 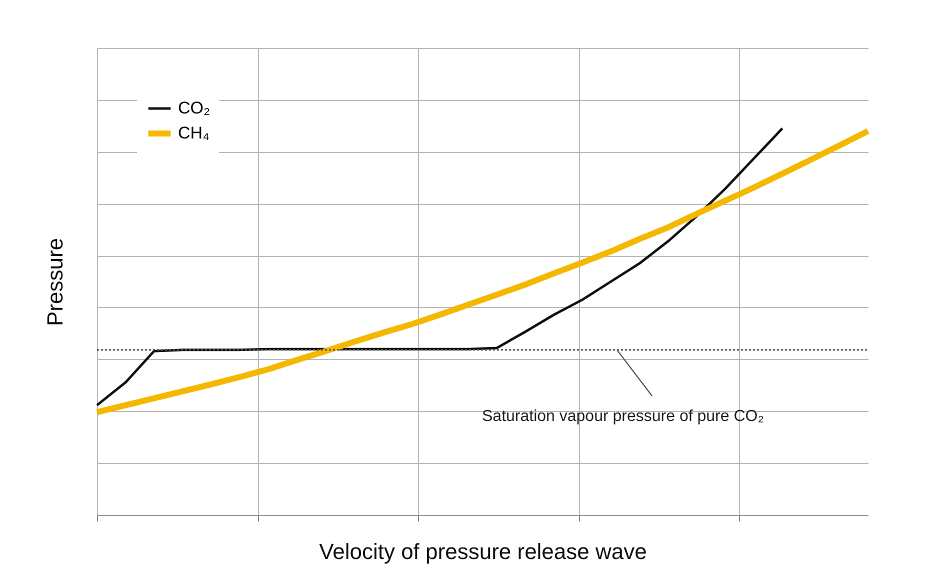 I want to click on x-axis-title: Velocity of pressure release wave, so click(x=483, y=551).